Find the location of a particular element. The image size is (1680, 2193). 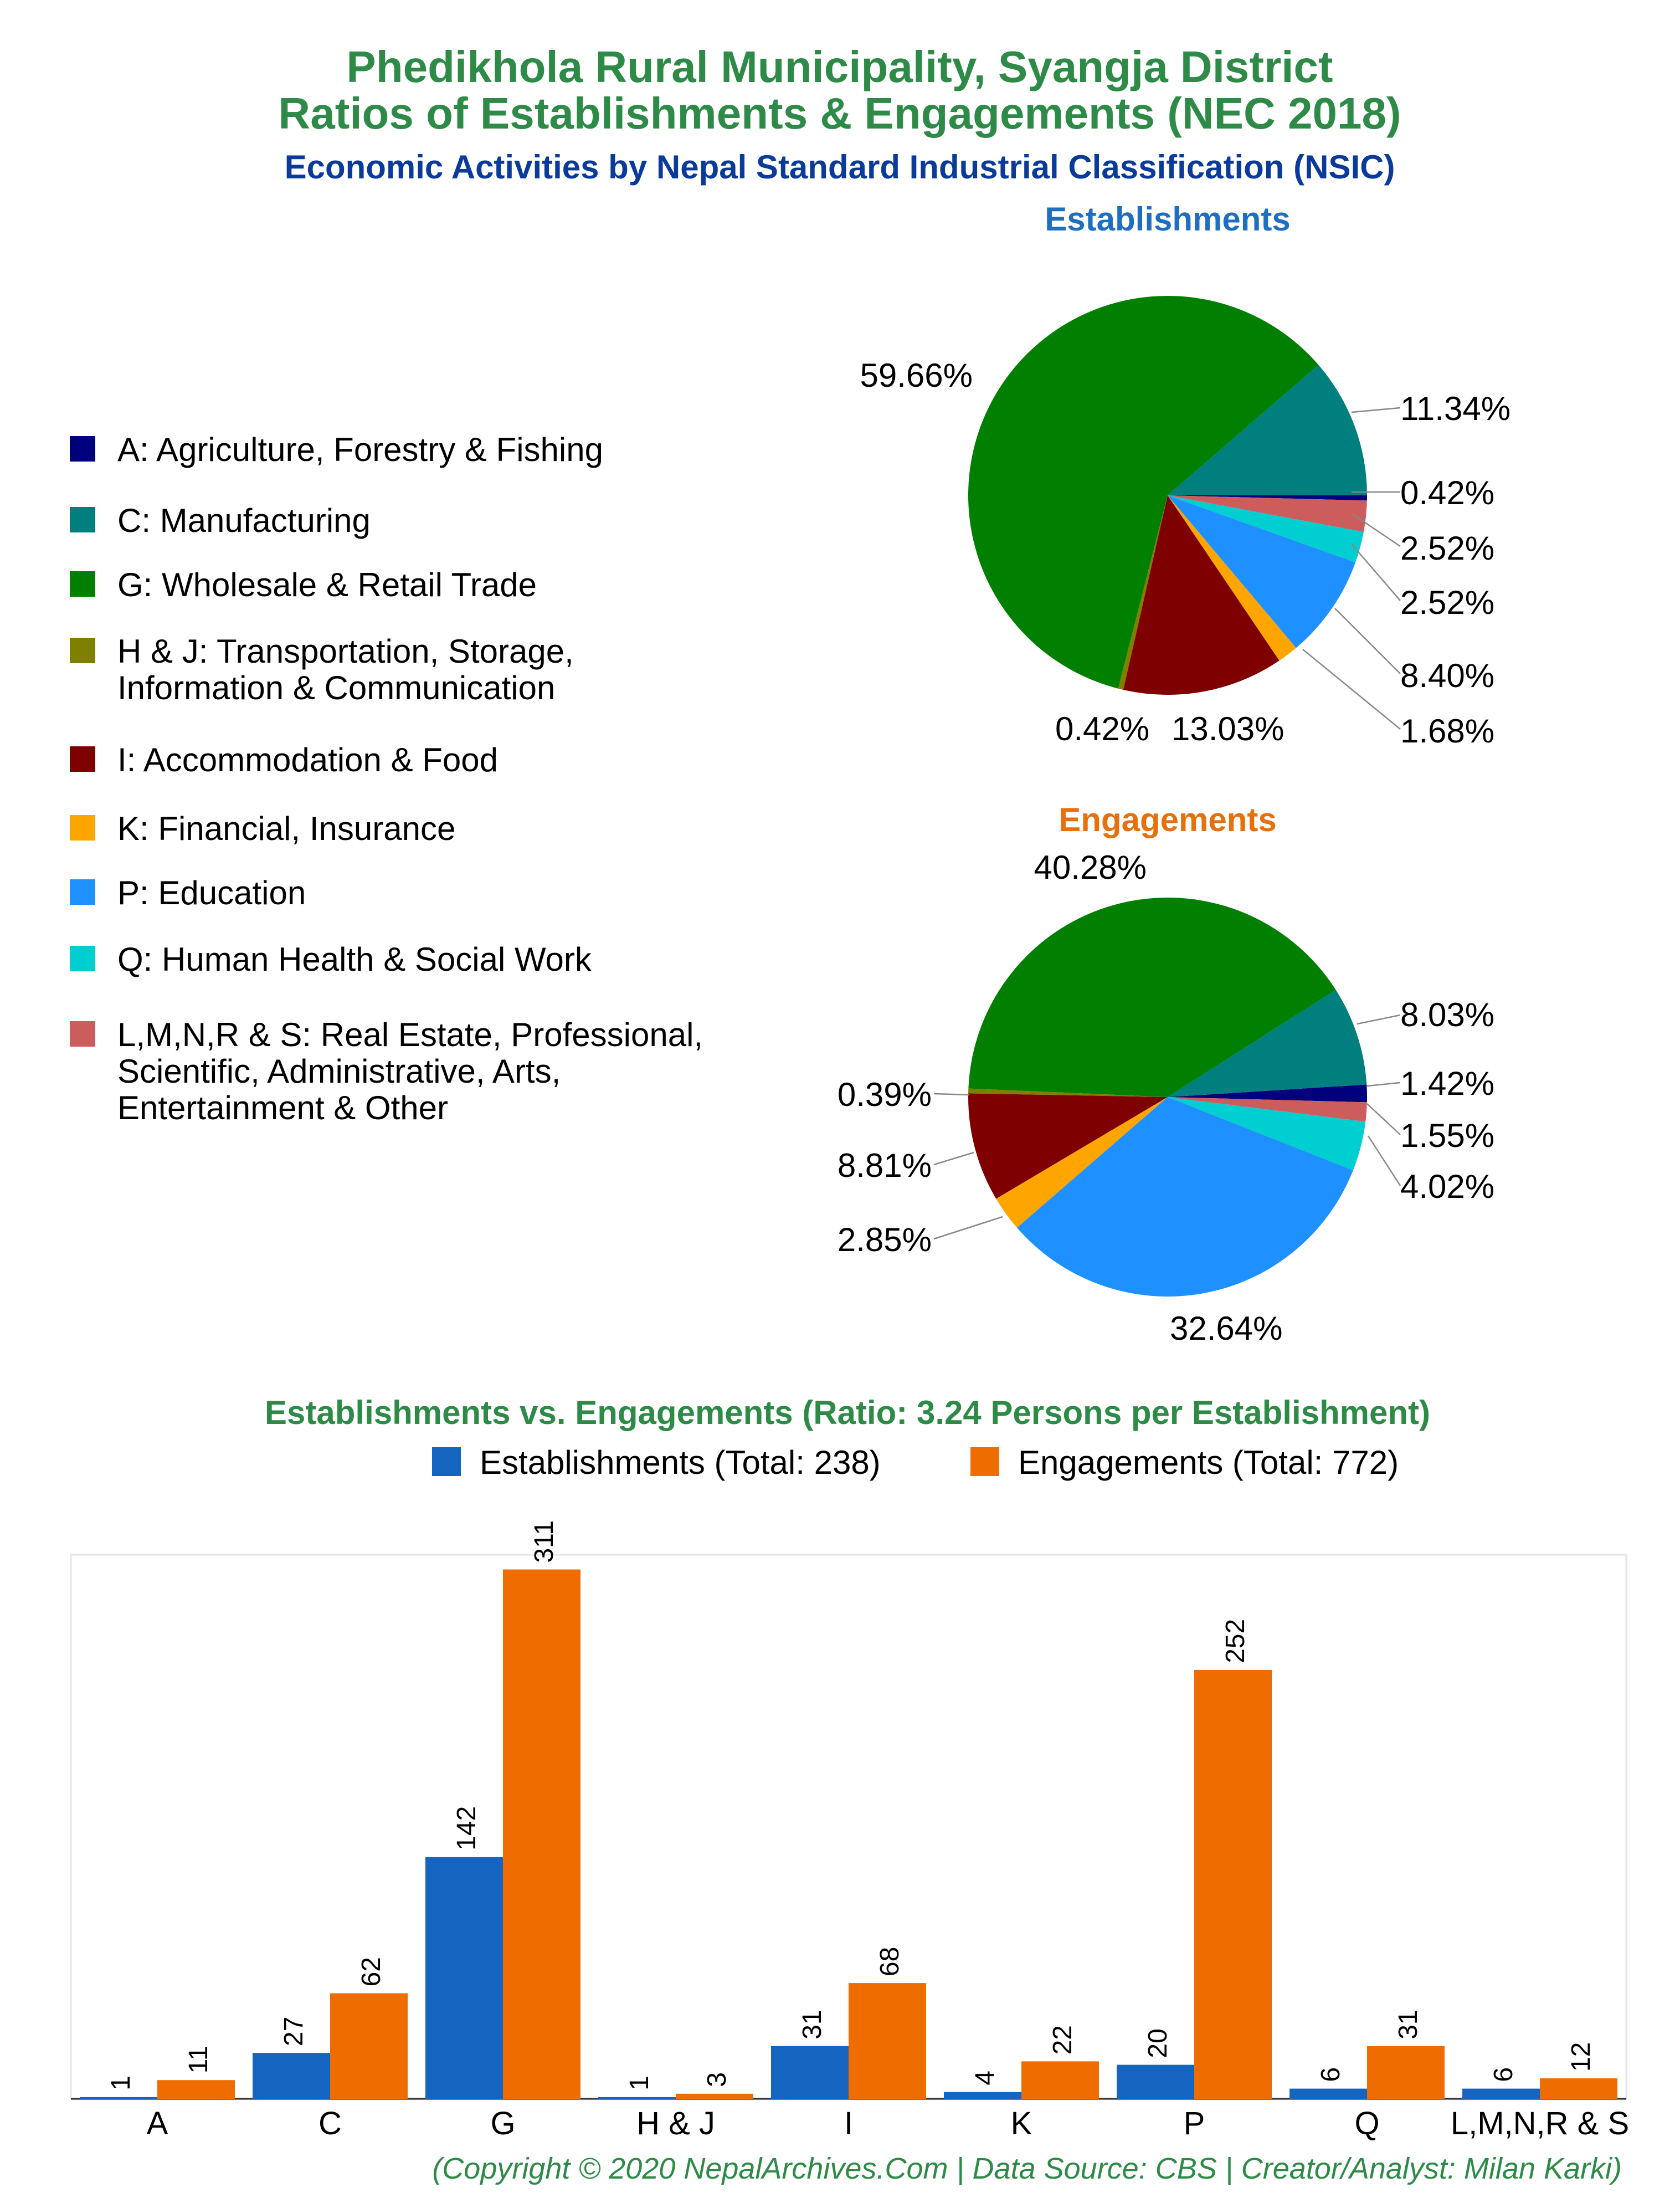

bar-value-engagements-i: 68 is located at coordinates (890, 1961).